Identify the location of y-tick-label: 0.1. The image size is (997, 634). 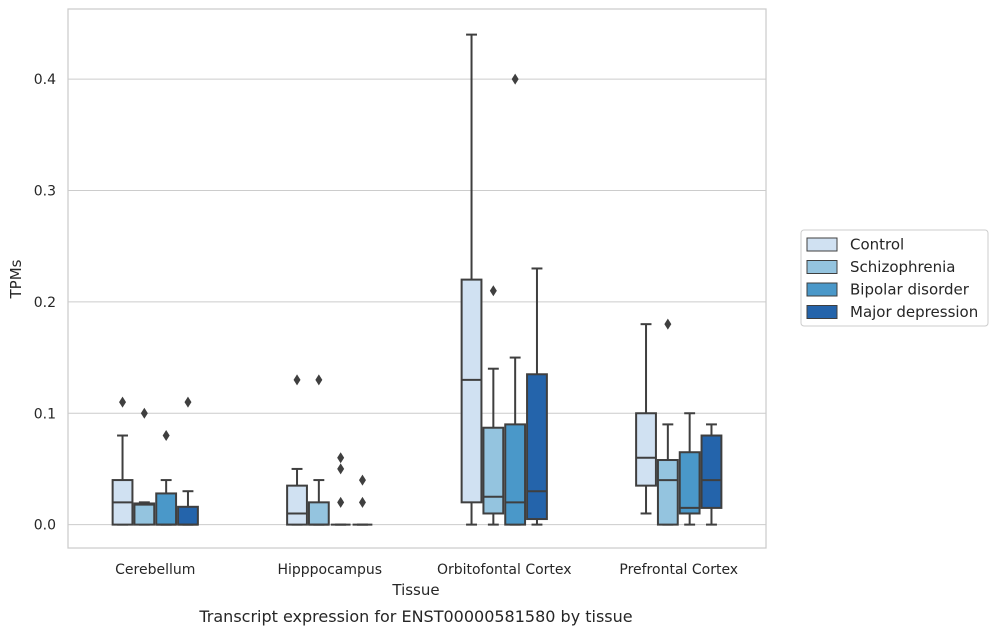
(45, 414).